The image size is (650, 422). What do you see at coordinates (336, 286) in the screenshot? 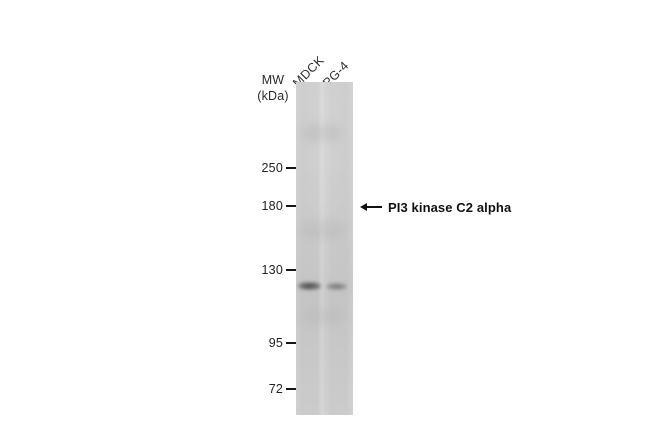
I see `protein-band-pg4` at bounding box center [336, 286].